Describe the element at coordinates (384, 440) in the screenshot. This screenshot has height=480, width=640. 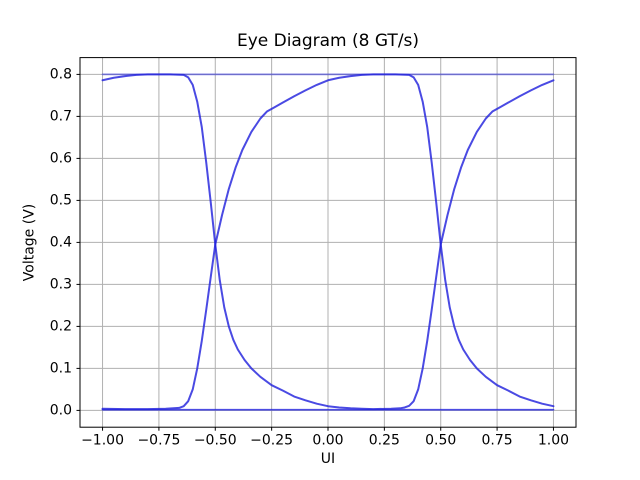
I see `x-tick-label: 0.25` at that location.